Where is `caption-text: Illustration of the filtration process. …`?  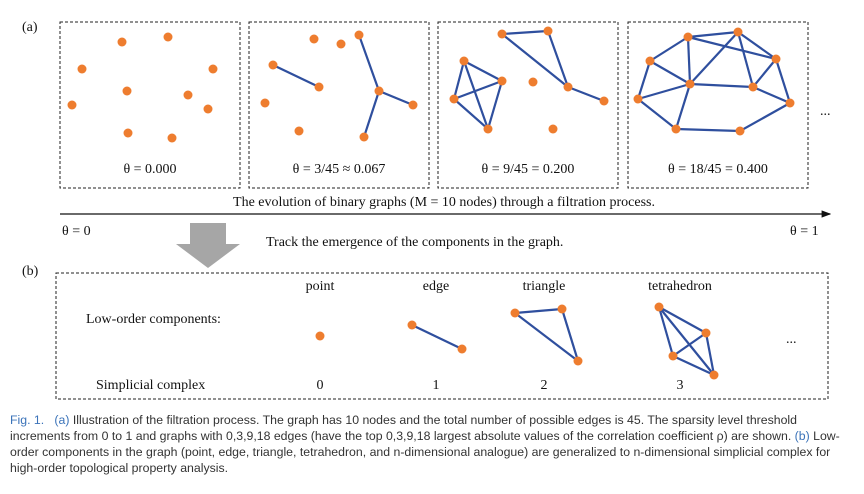 caption-text: Illustration of the filtration process. … is located at coordinates (403, 428).